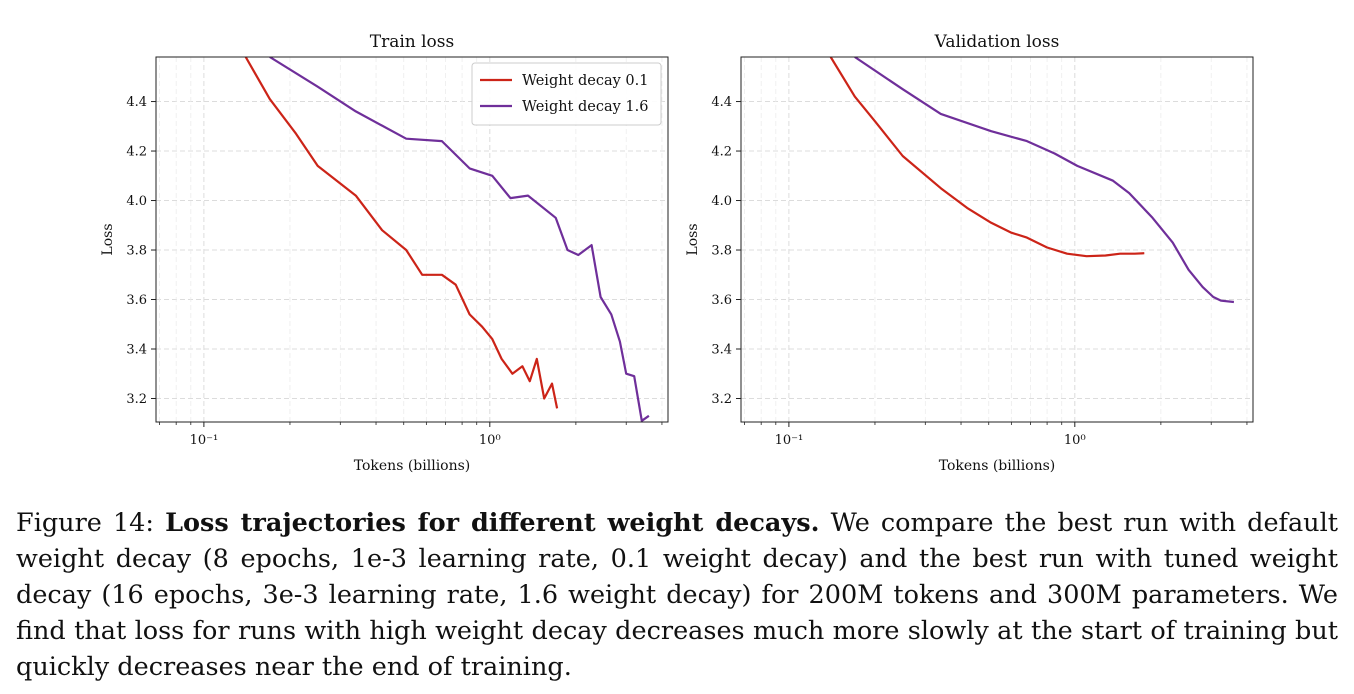  I want to click on chart-1-xtick-label: 10⁰, so click(490, 440).